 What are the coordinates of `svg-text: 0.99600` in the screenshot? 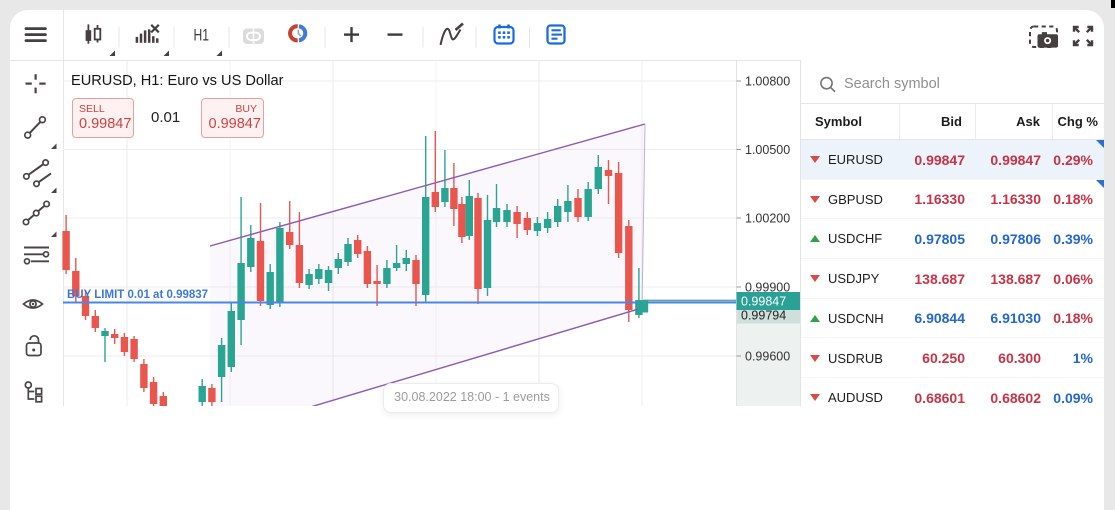 It's located at (767, 357).